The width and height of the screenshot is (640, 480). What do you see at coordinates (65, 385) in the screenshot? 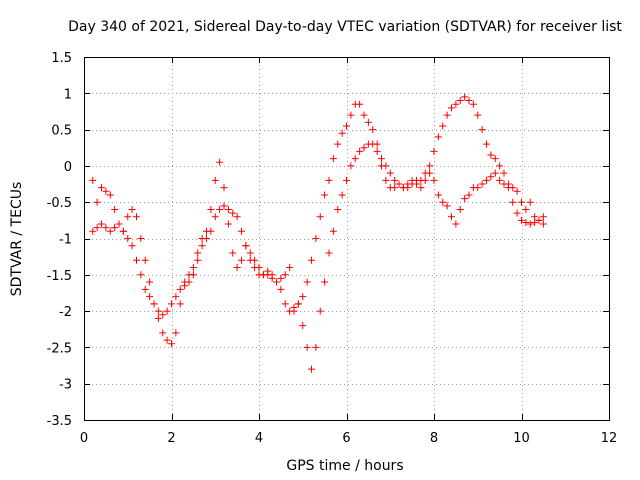
I see `y-tick-label: -3` at bounding box center [65, 385].